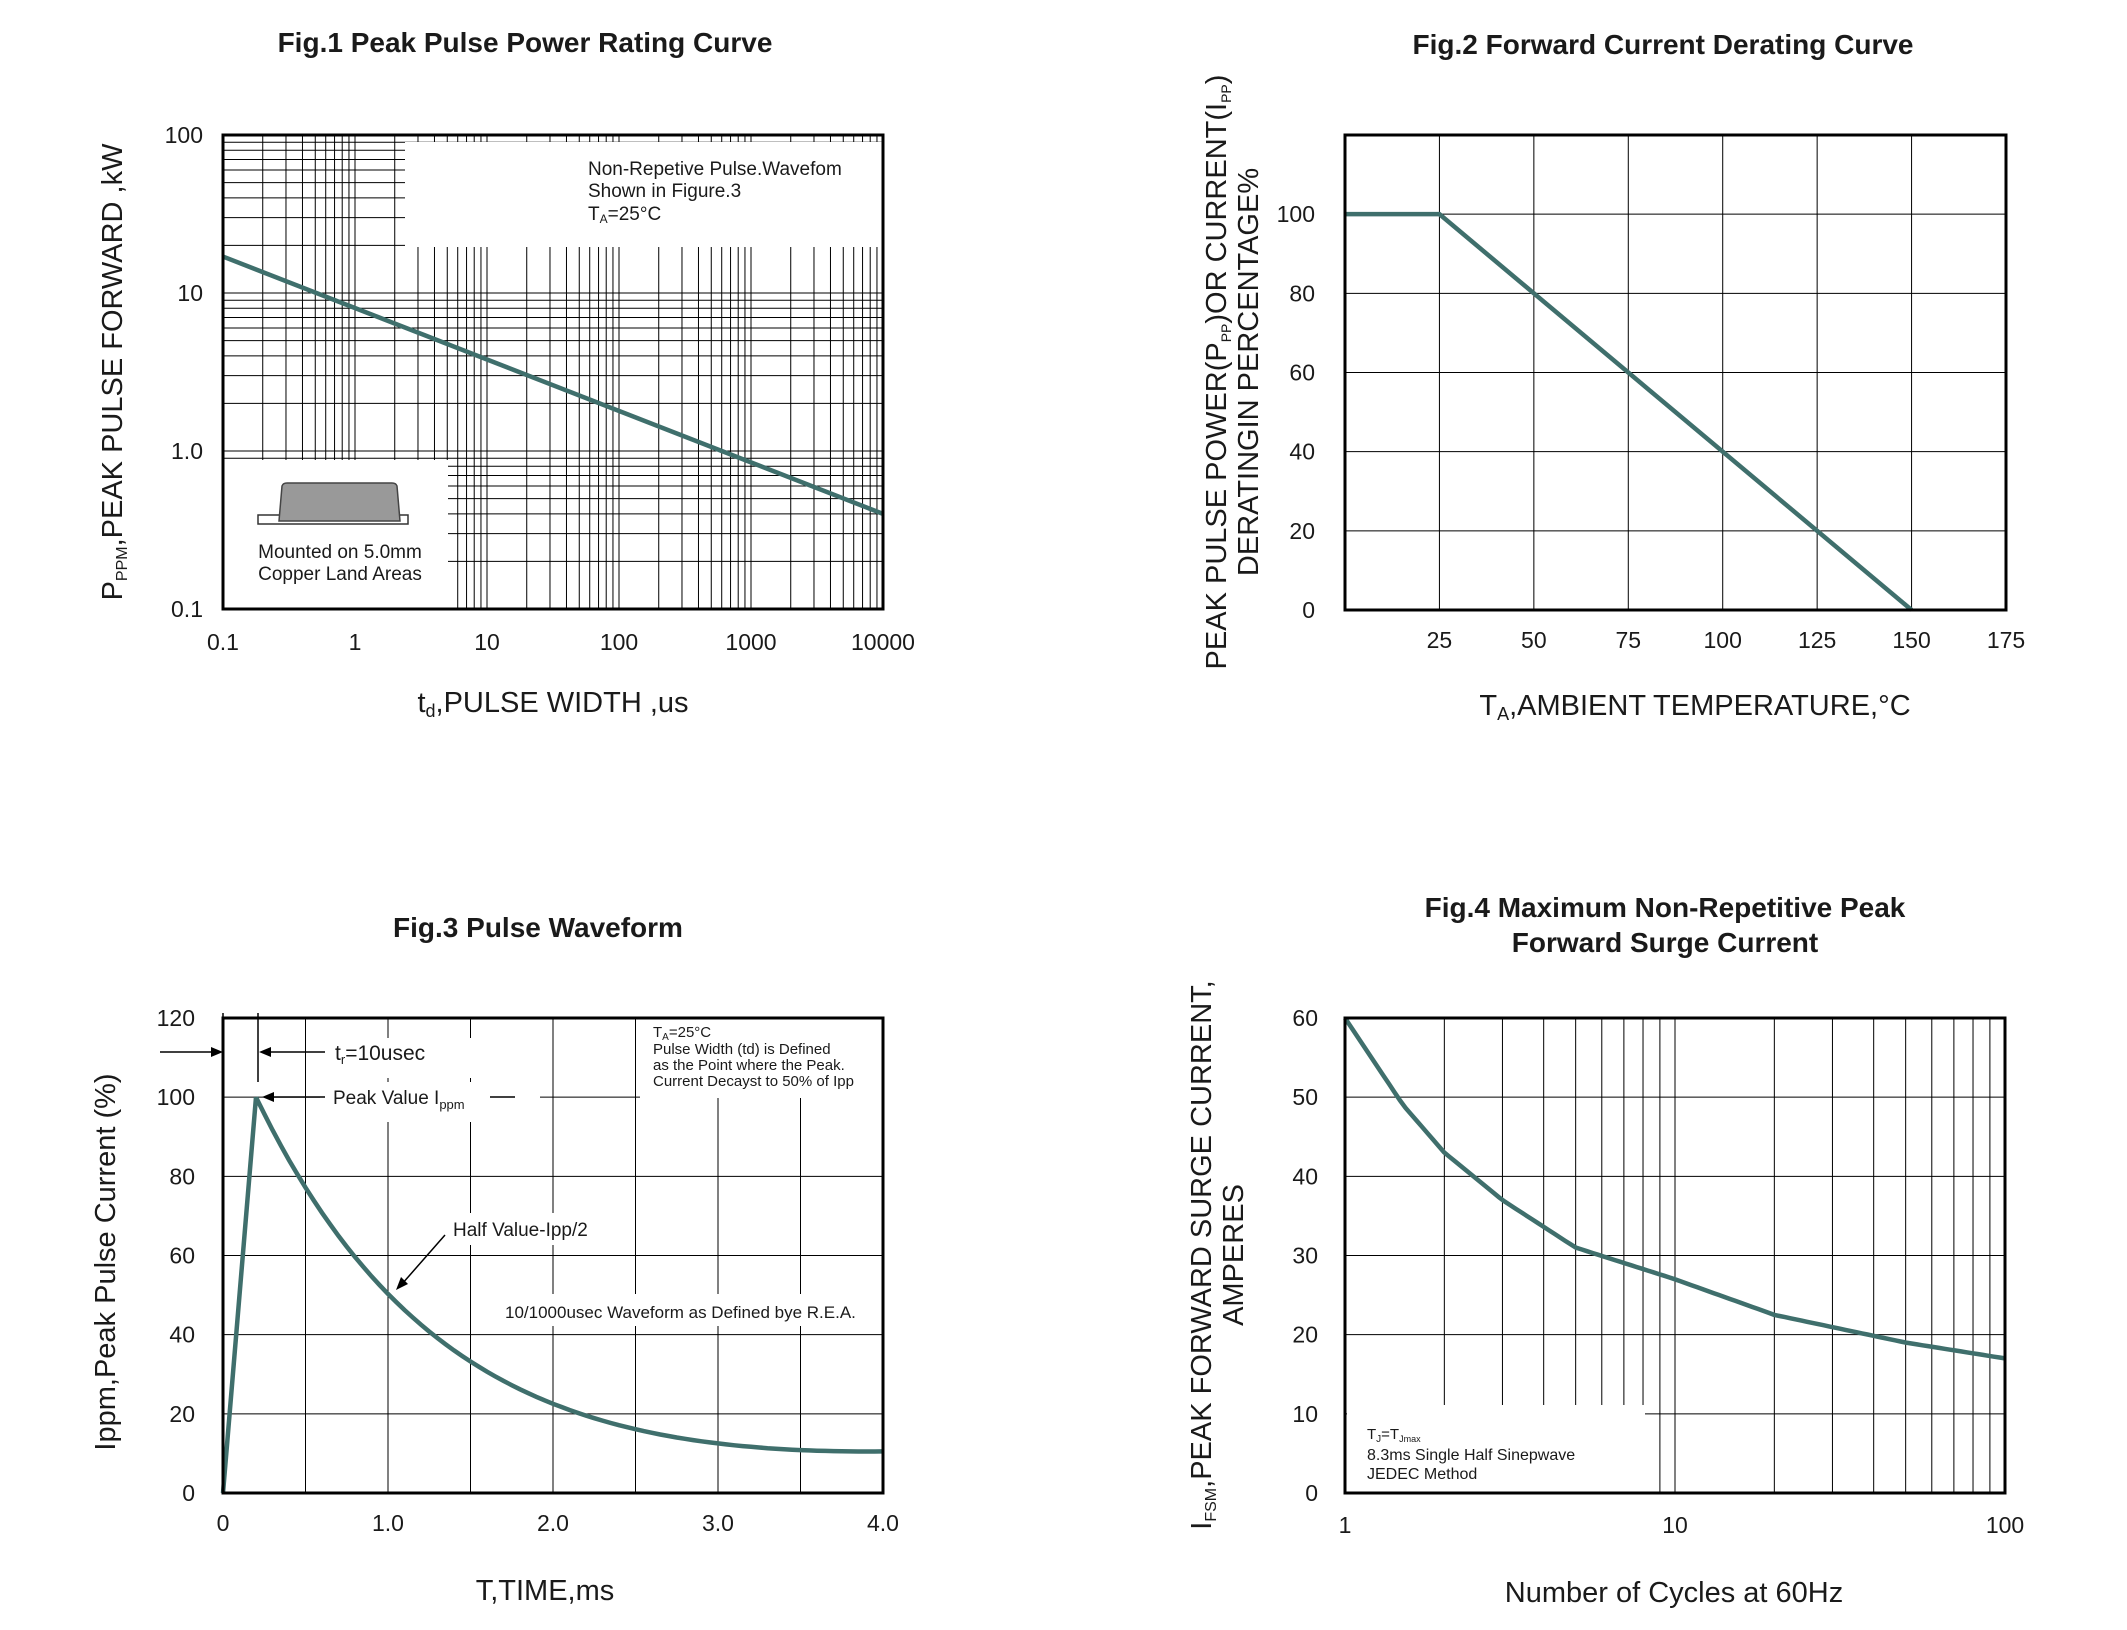 This screenshot has height=1630, width=2127. What do you see at coordinates (1308, 610) in the screenshot?
I see `fig2-ytick: 0` at bounding box center [1308, 610].